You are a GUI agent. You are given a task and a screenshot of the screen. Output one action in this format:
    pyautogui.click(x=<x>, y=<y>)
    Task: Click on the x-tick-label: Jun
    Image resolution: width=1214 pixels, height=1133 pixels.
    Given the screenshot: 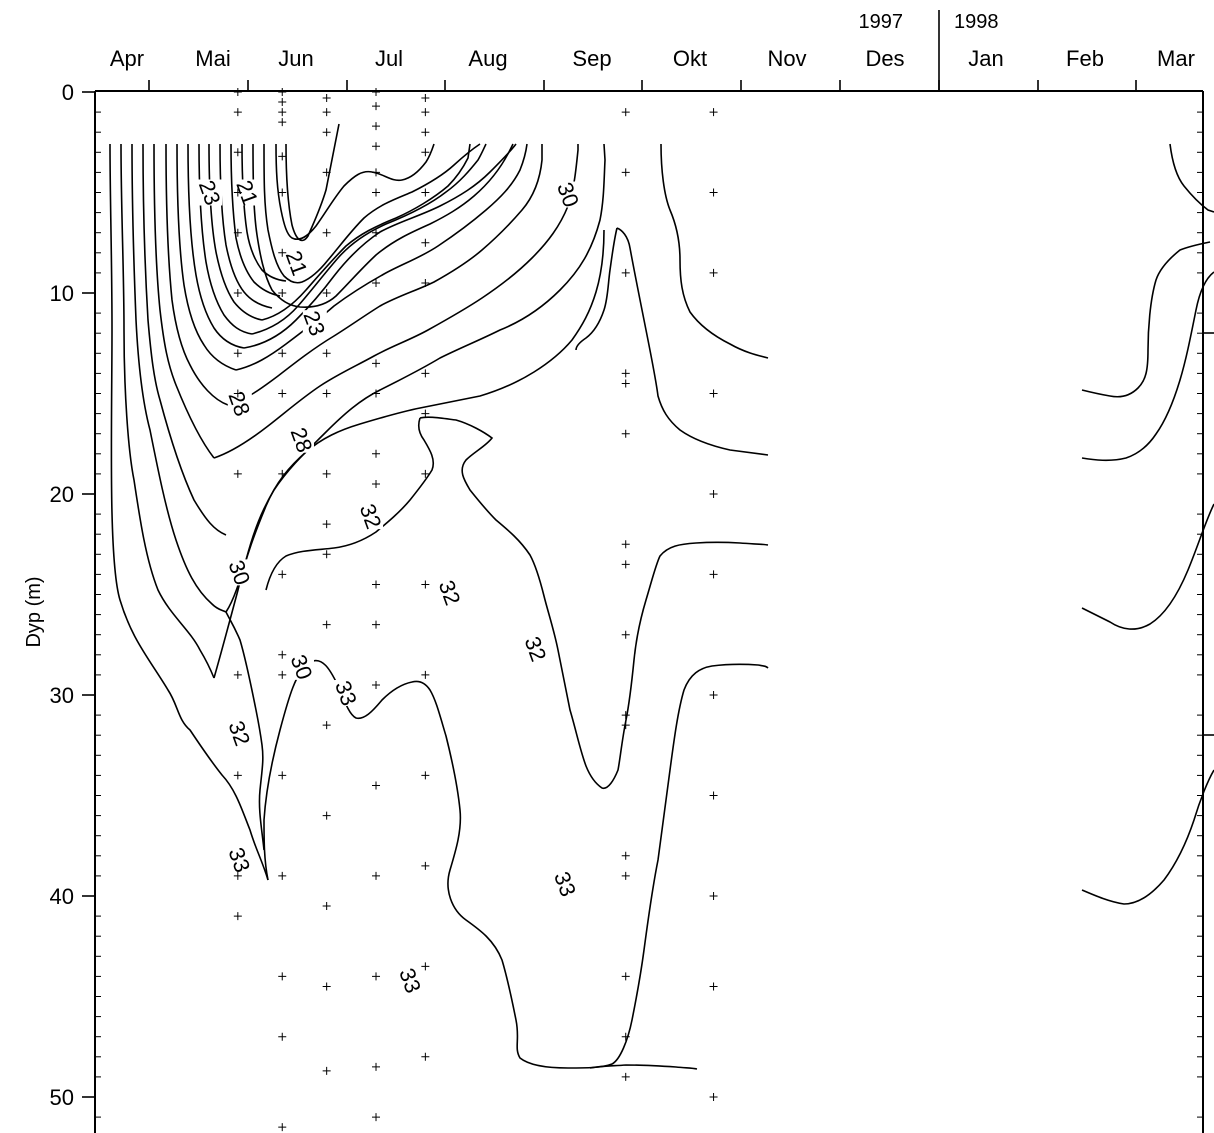 What is the action you would take?
    pyautogui.click(x=295, y=58)
    